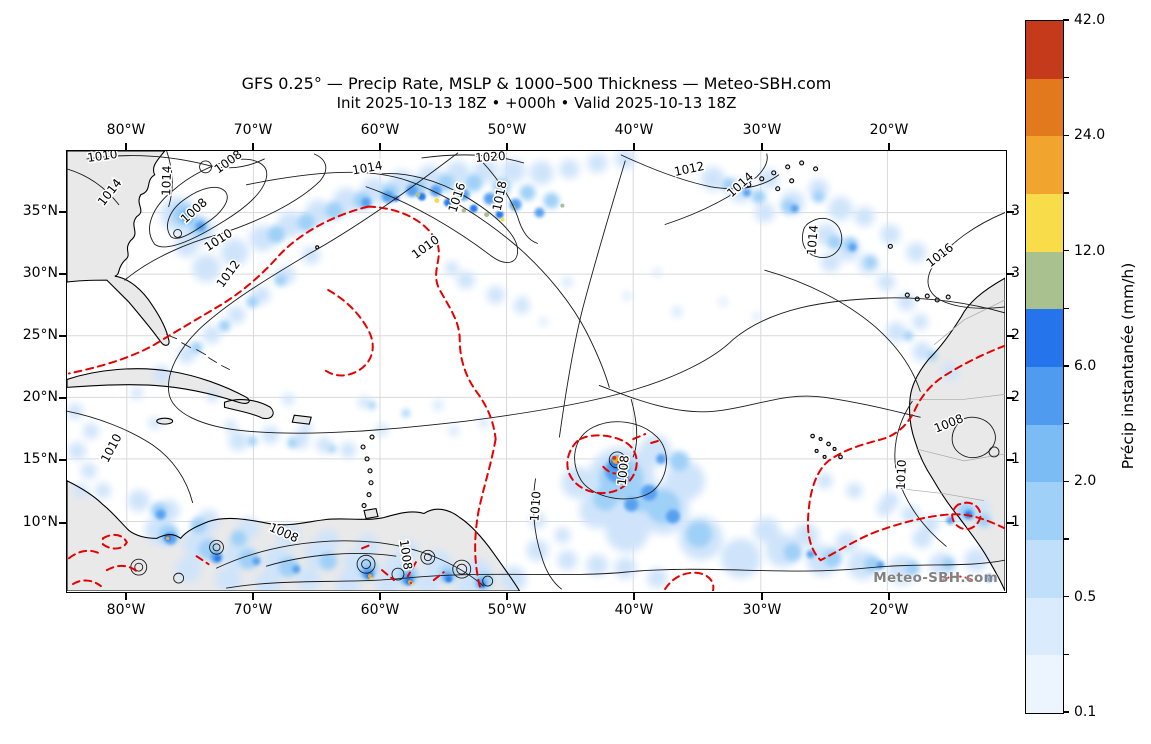 This screenshot has height=744, width=1151. I want to click on lon-label-bottom: 70°W, so click(253, 610).